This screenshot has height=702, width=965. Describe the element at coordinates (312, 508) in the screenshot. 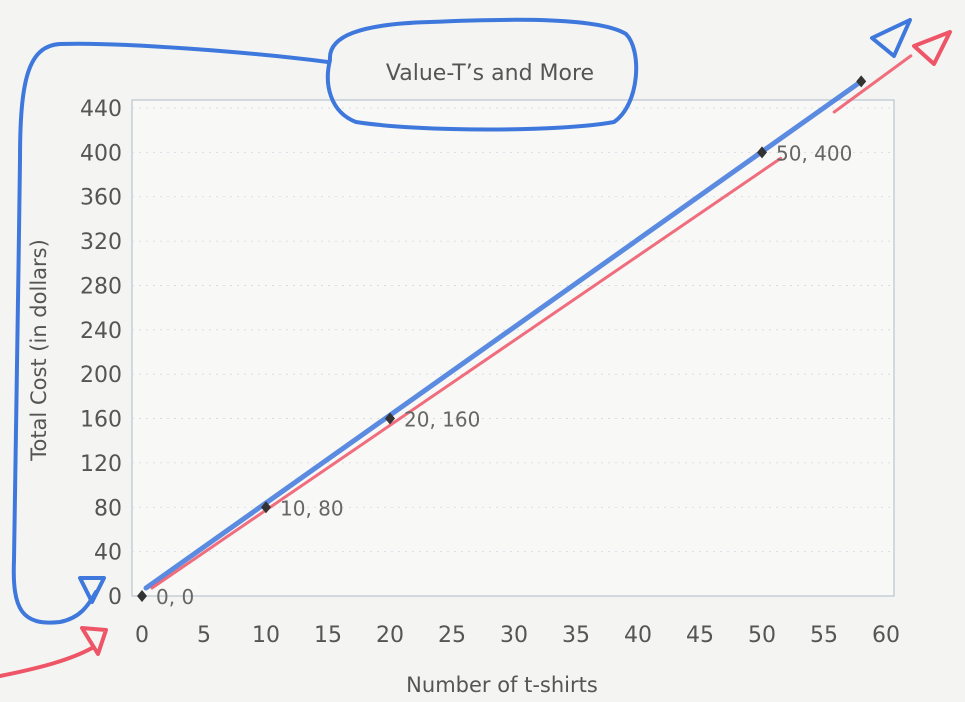

I see `data-point-label: 10, 80` at that location.